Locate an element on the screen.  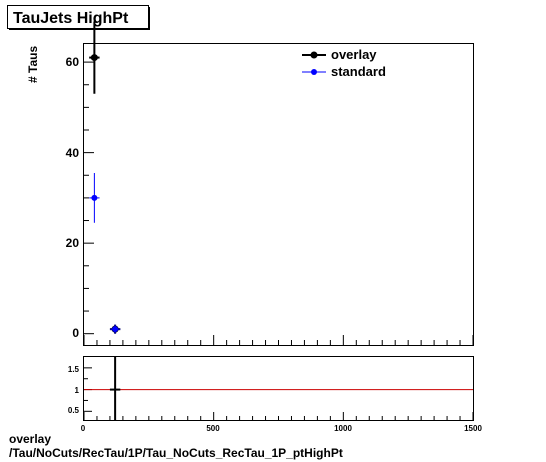
ratio-y-tick-label-1.5: 1.5 is located at coordinates (74, 369).